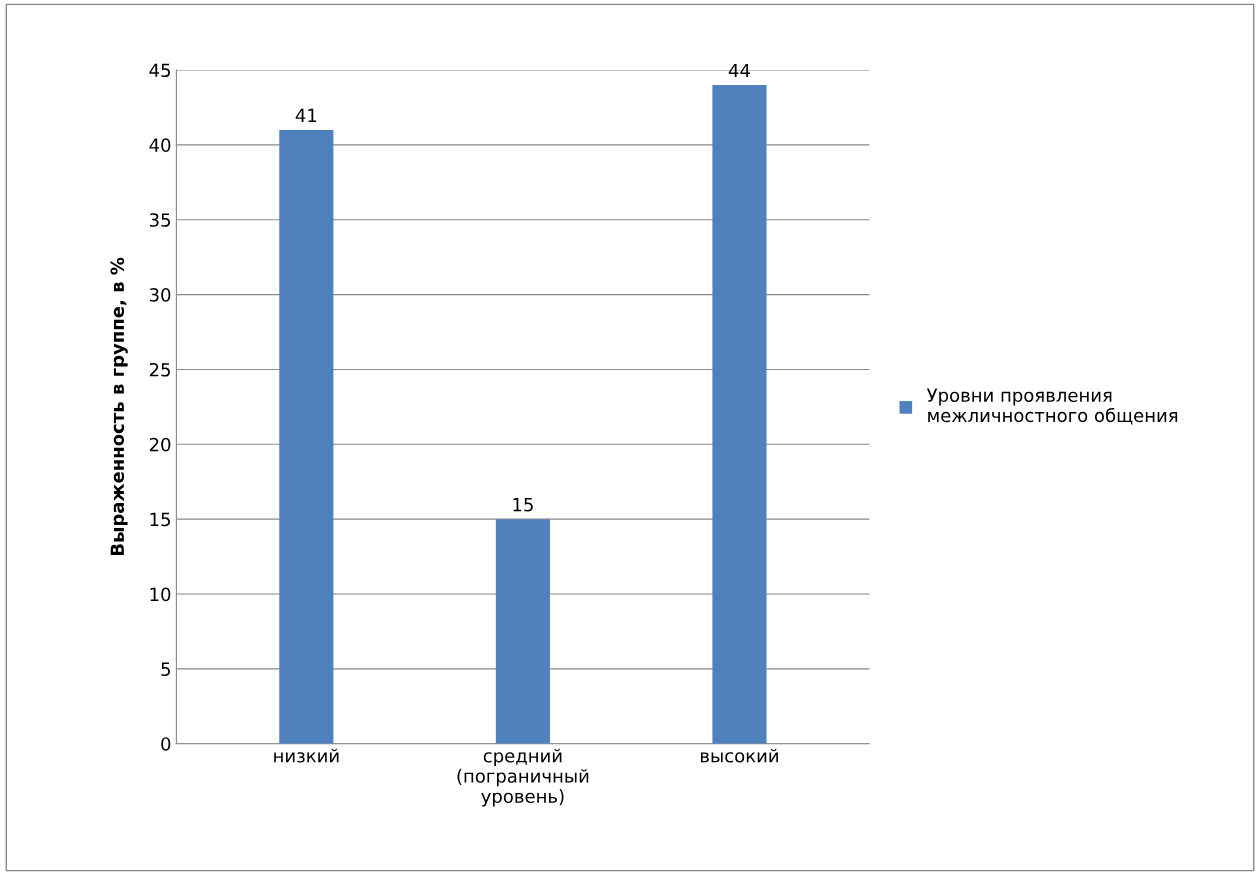 Image resolution: width=1260 pixels, height=875 pixels. I want to click on y-tick-label: 15, so click(160, 519).